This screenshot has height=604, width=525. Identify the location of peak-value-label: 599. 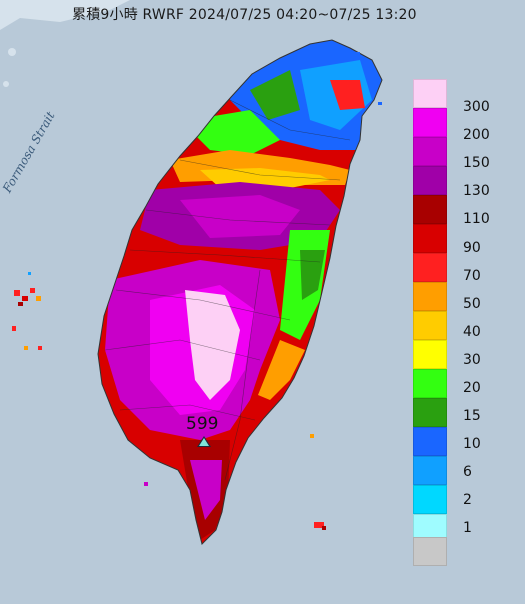
(202, 424).